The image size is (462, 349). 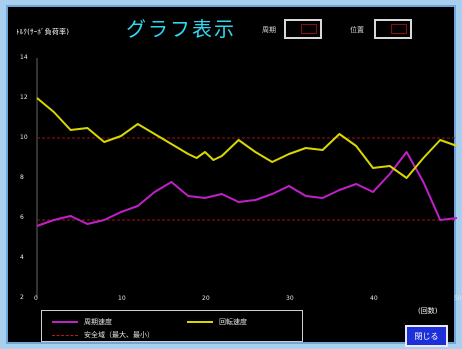 I want to click on x-tick-label: 40, so click(x=374, y=298).